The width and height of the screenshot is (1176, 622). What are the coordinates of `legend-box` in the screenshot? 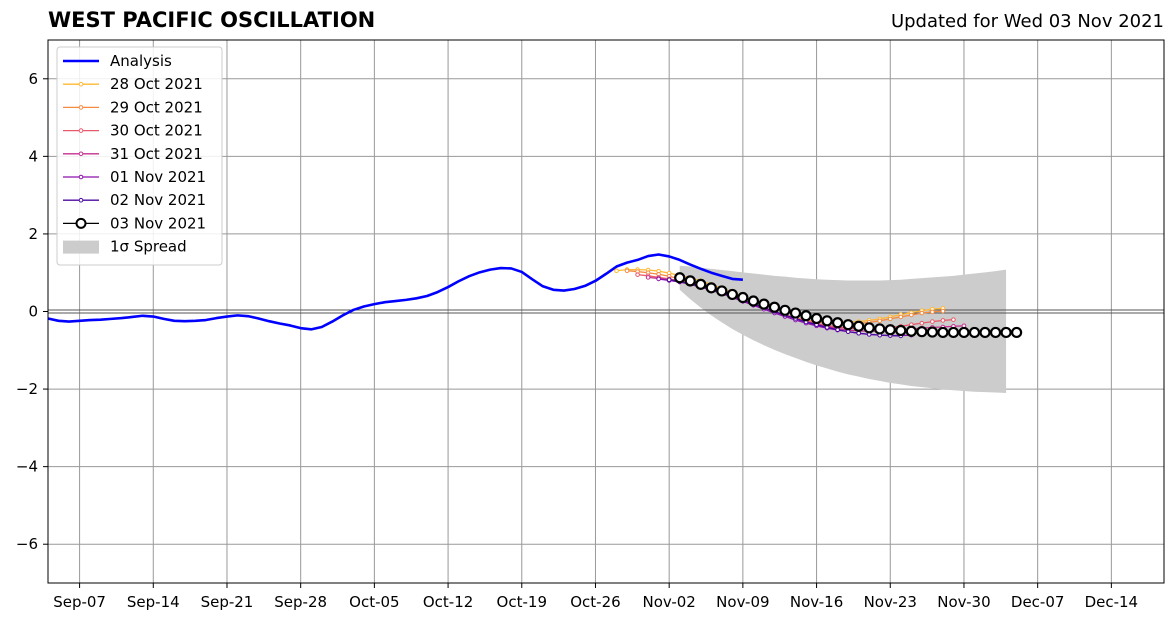 It's located at (139, 156).